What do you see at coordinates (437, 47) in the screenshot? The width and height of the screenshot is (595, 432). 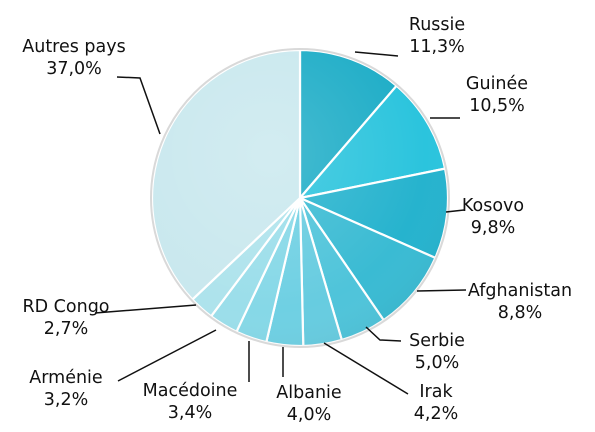 I see `slice-value: 11,3%` at bounding box center [437, 47].